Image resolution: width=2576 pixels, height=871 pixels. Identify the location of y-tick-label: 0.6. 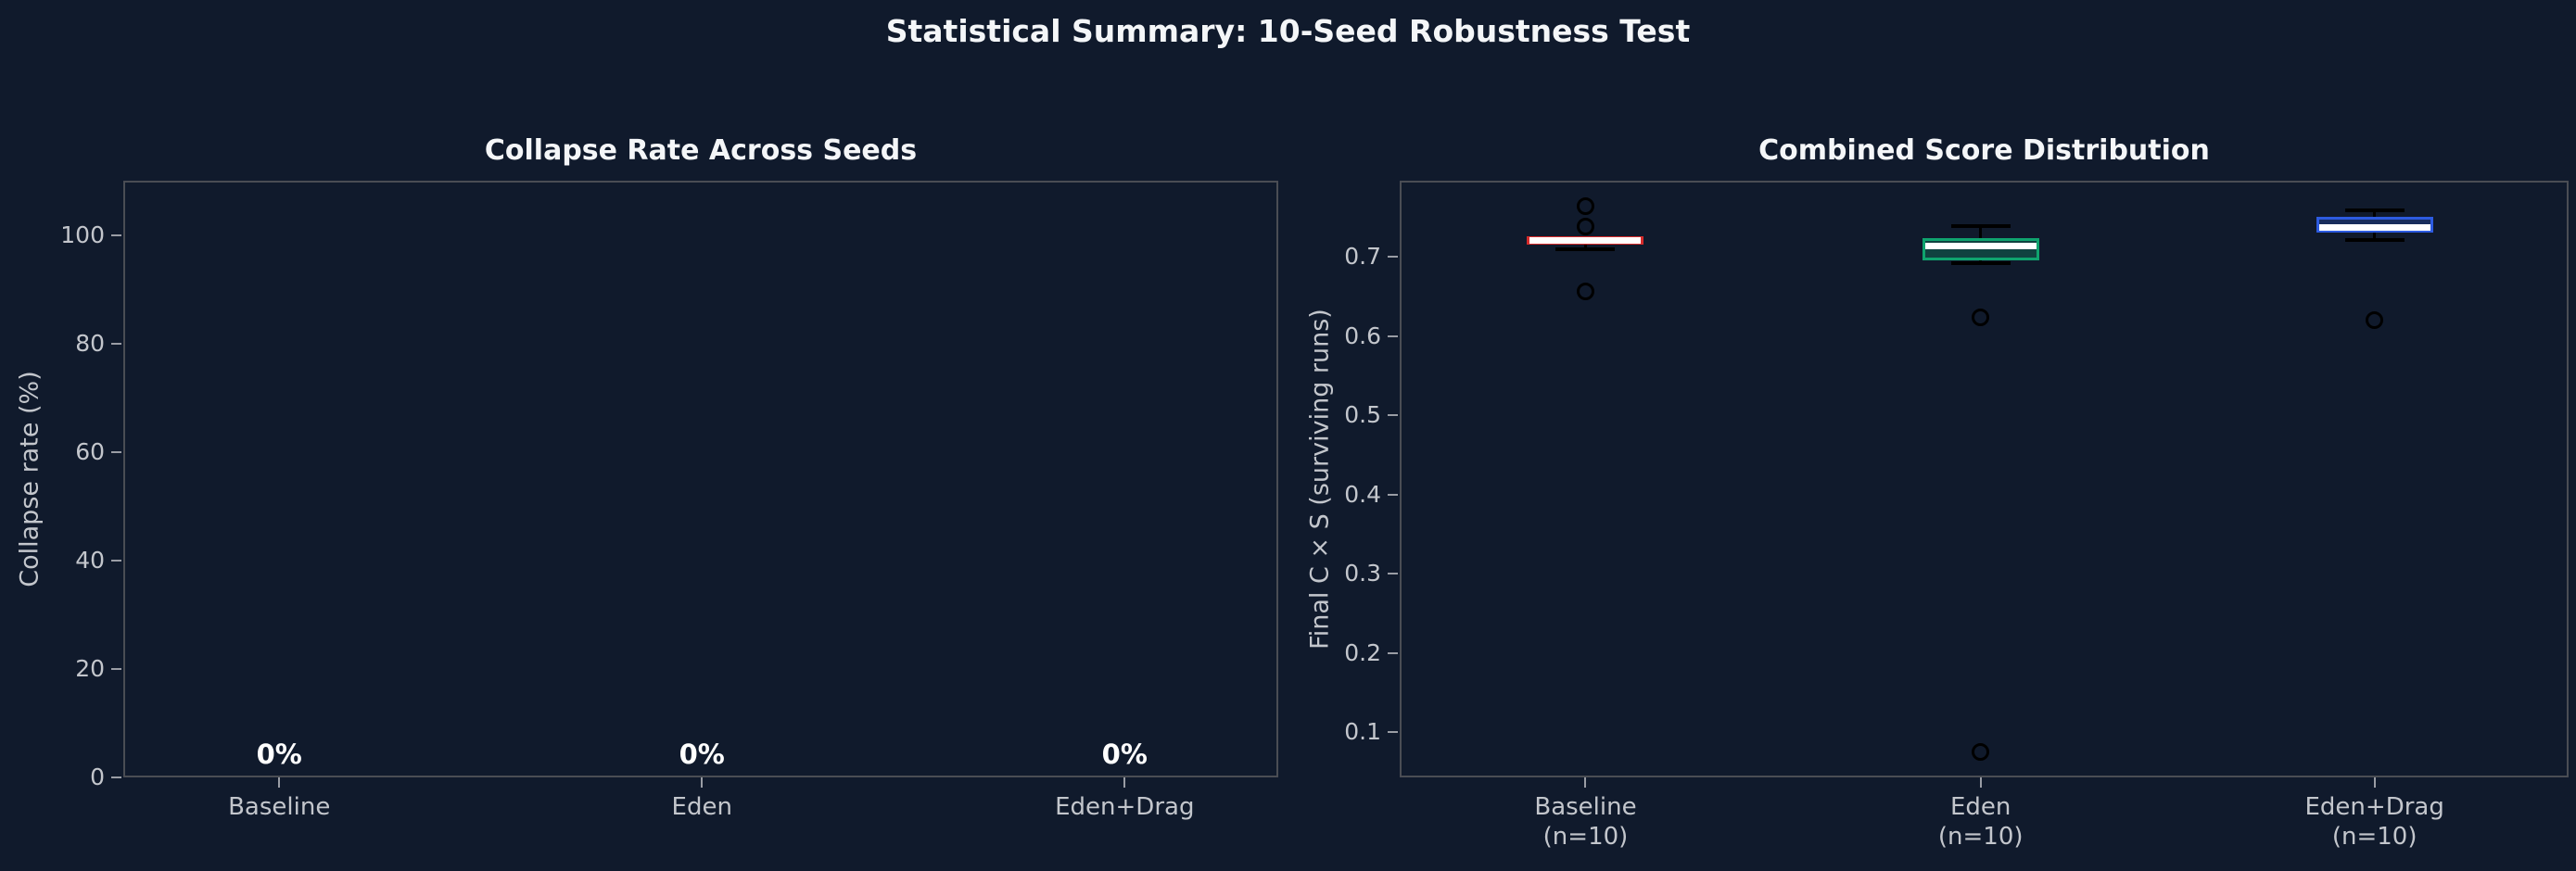
(1362, 335).